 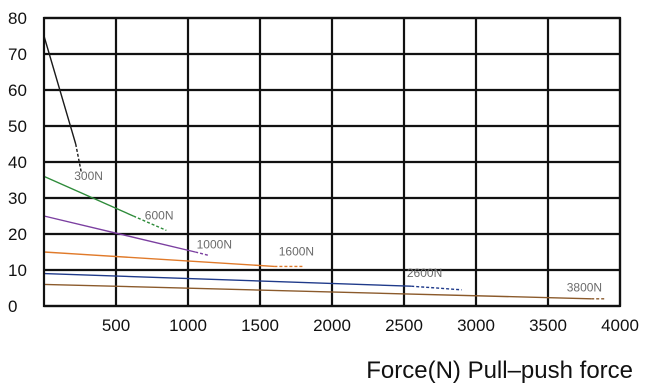 I want to click on x-tick-label-3000: 3000, so click(x=476, y=325).